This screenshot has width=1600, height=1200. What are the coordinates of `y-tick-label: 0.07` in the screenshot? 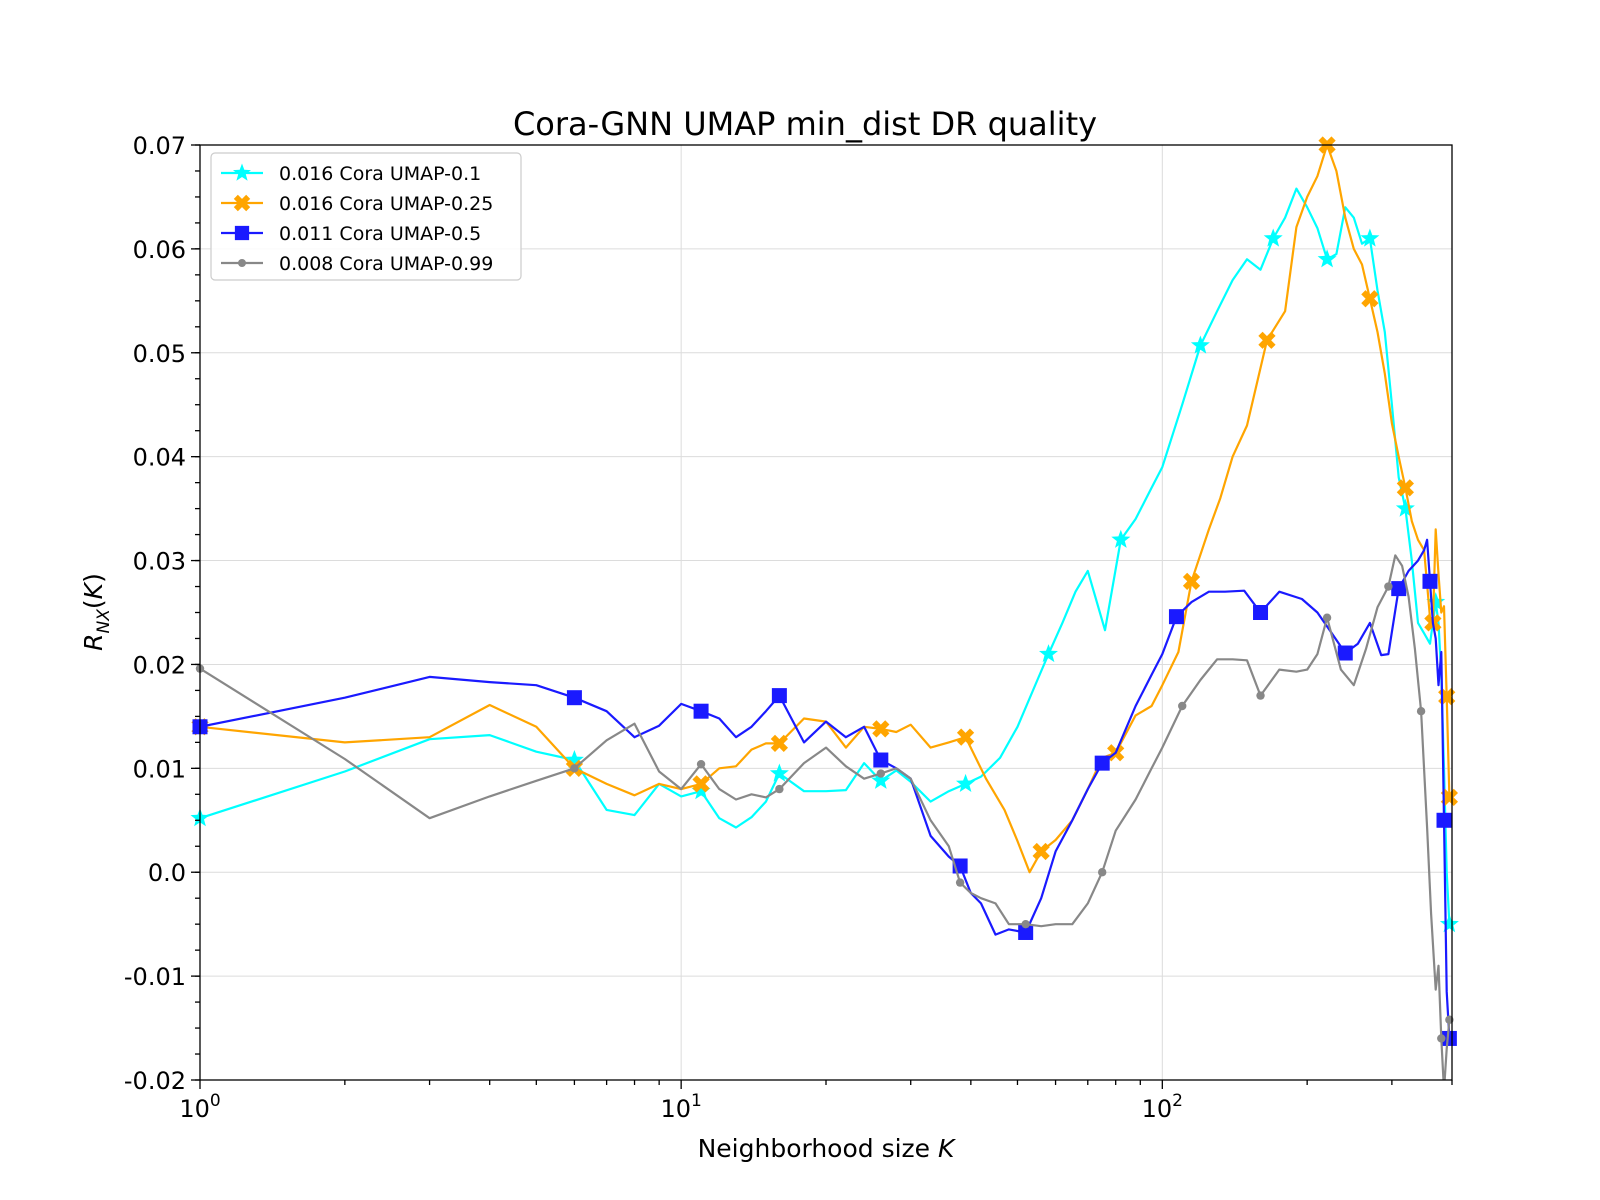 It's located at (159, 146).